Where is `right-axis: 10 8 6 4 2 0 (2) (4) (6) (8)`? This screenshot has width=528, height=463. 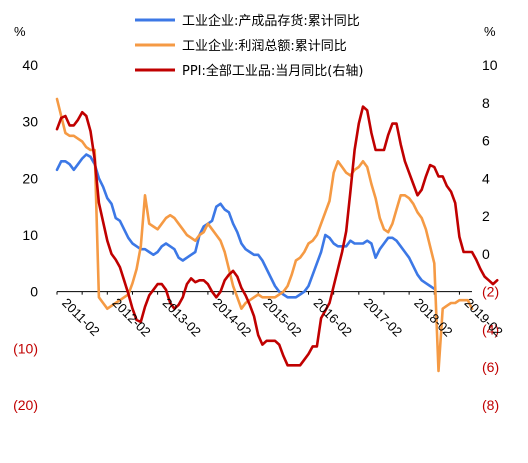
right-axis: 10 8 6 4 2 0 (2) (4) (6) (8) is located at coordinates (490, 235).